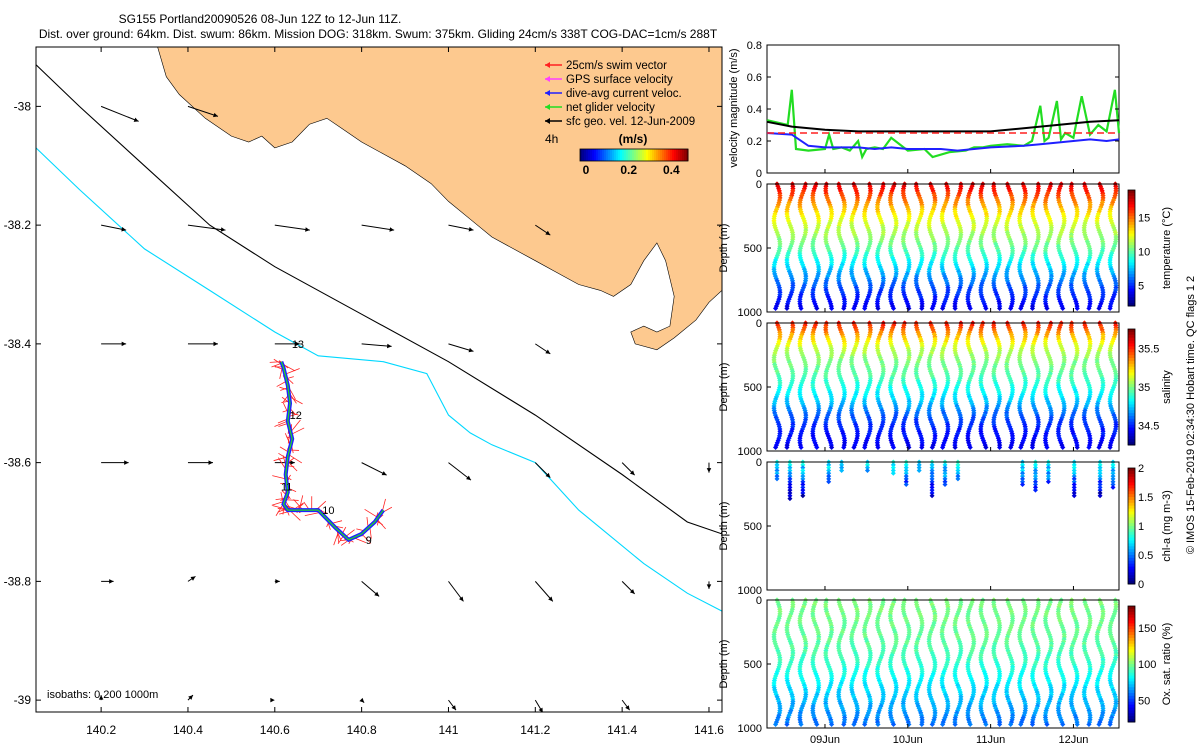 The width and height of the screenshot is (1200, 750). What do you see at coordinates (1141, 287) in the screenshot?
I see `colorbar-tick-label: 5` at bounding box center [1141, 287].